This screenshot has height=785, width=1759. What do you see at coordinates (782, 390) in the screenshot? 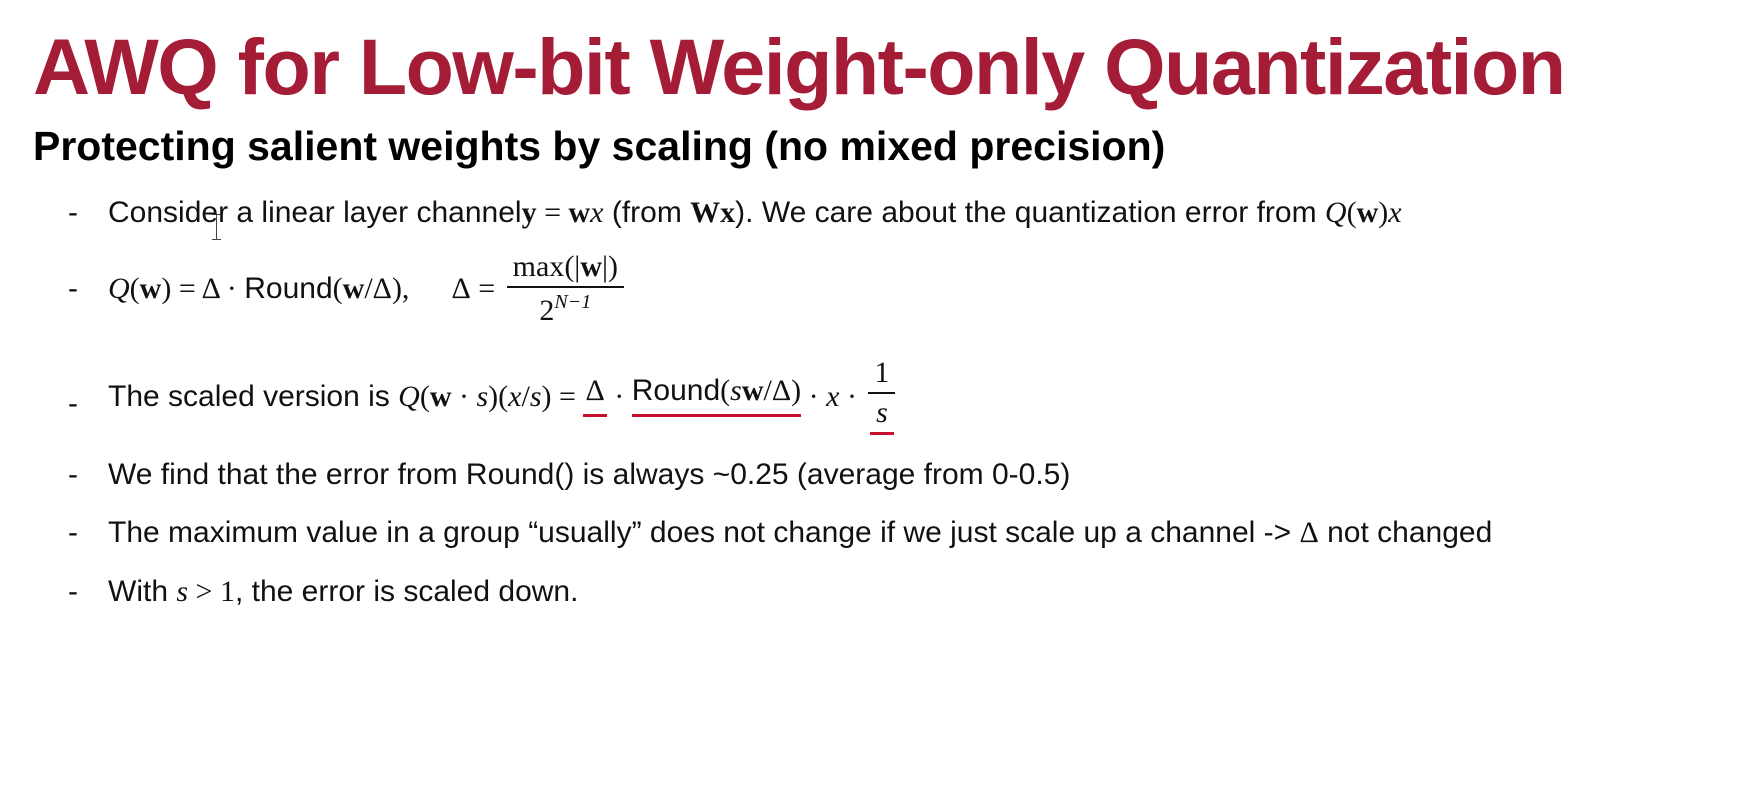
I see `math-div-delta: /Δ)` at bounding box center [782, 390].